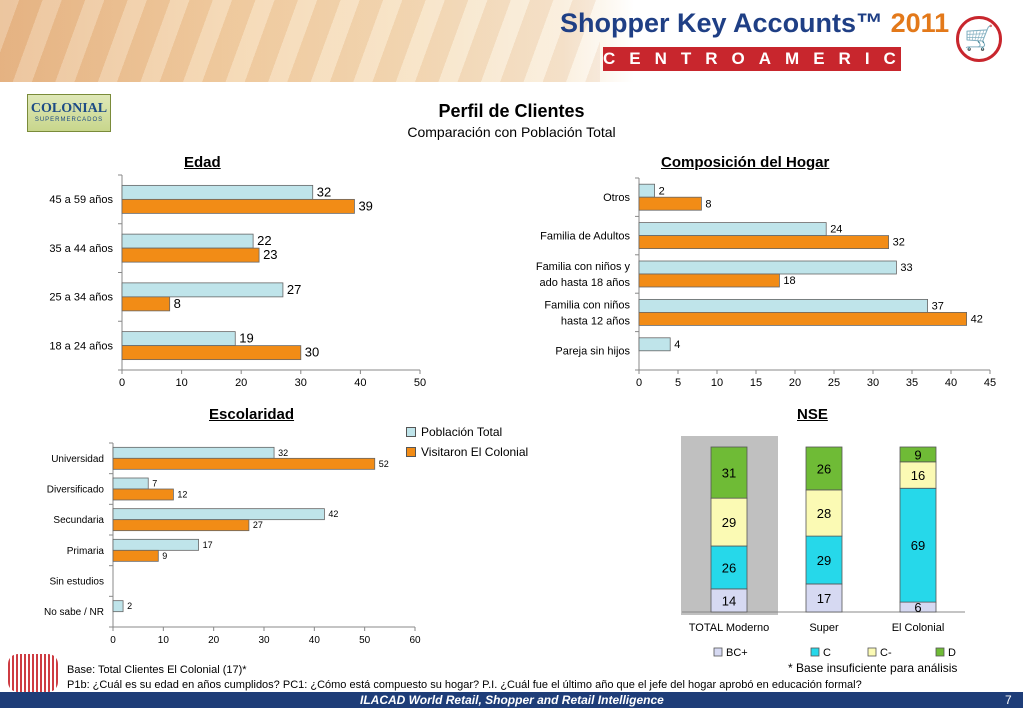  Describe the element at coordinates (164, 640) in the screenshot. I see `escolaridad-x-tick-label: 10` at that location.